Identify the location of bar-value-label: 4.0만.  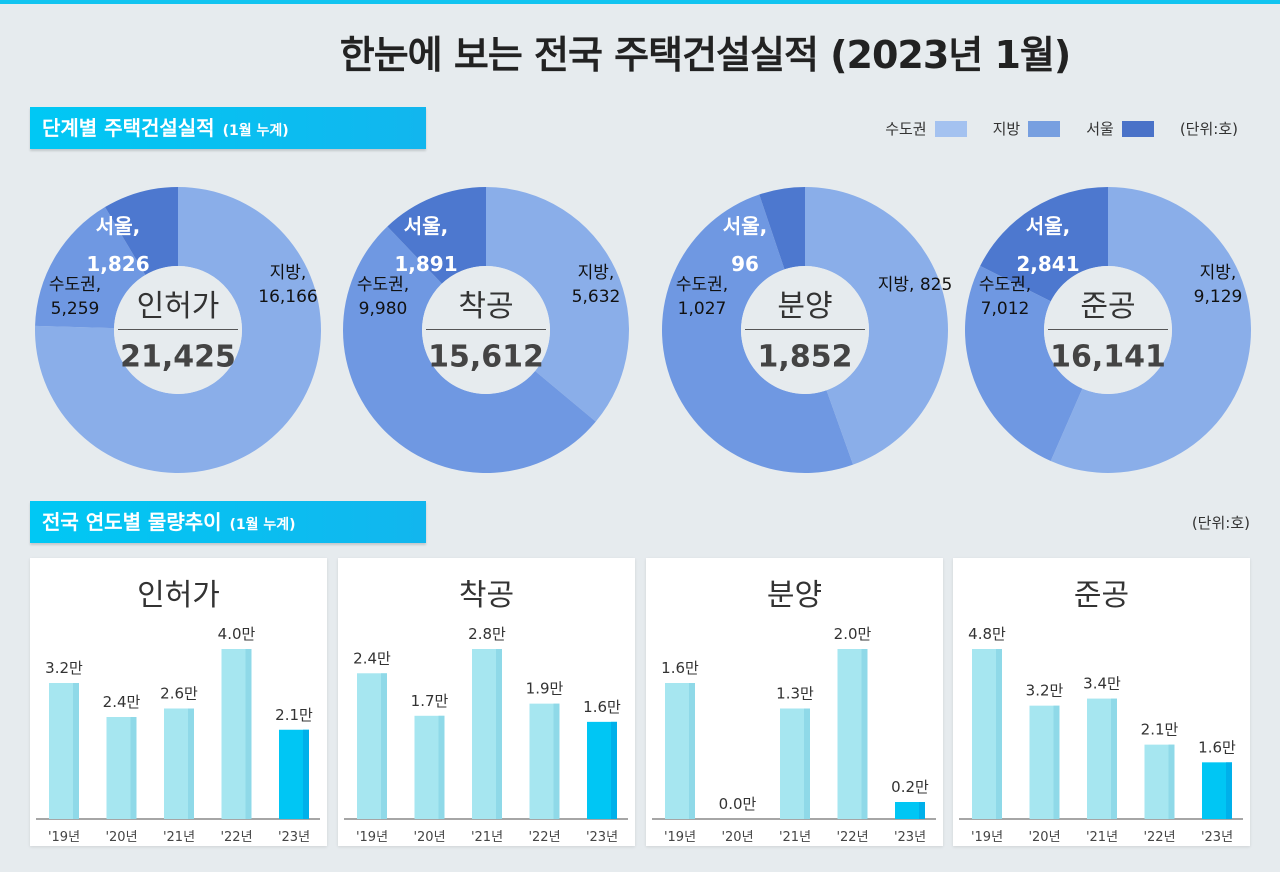
(237, 634).